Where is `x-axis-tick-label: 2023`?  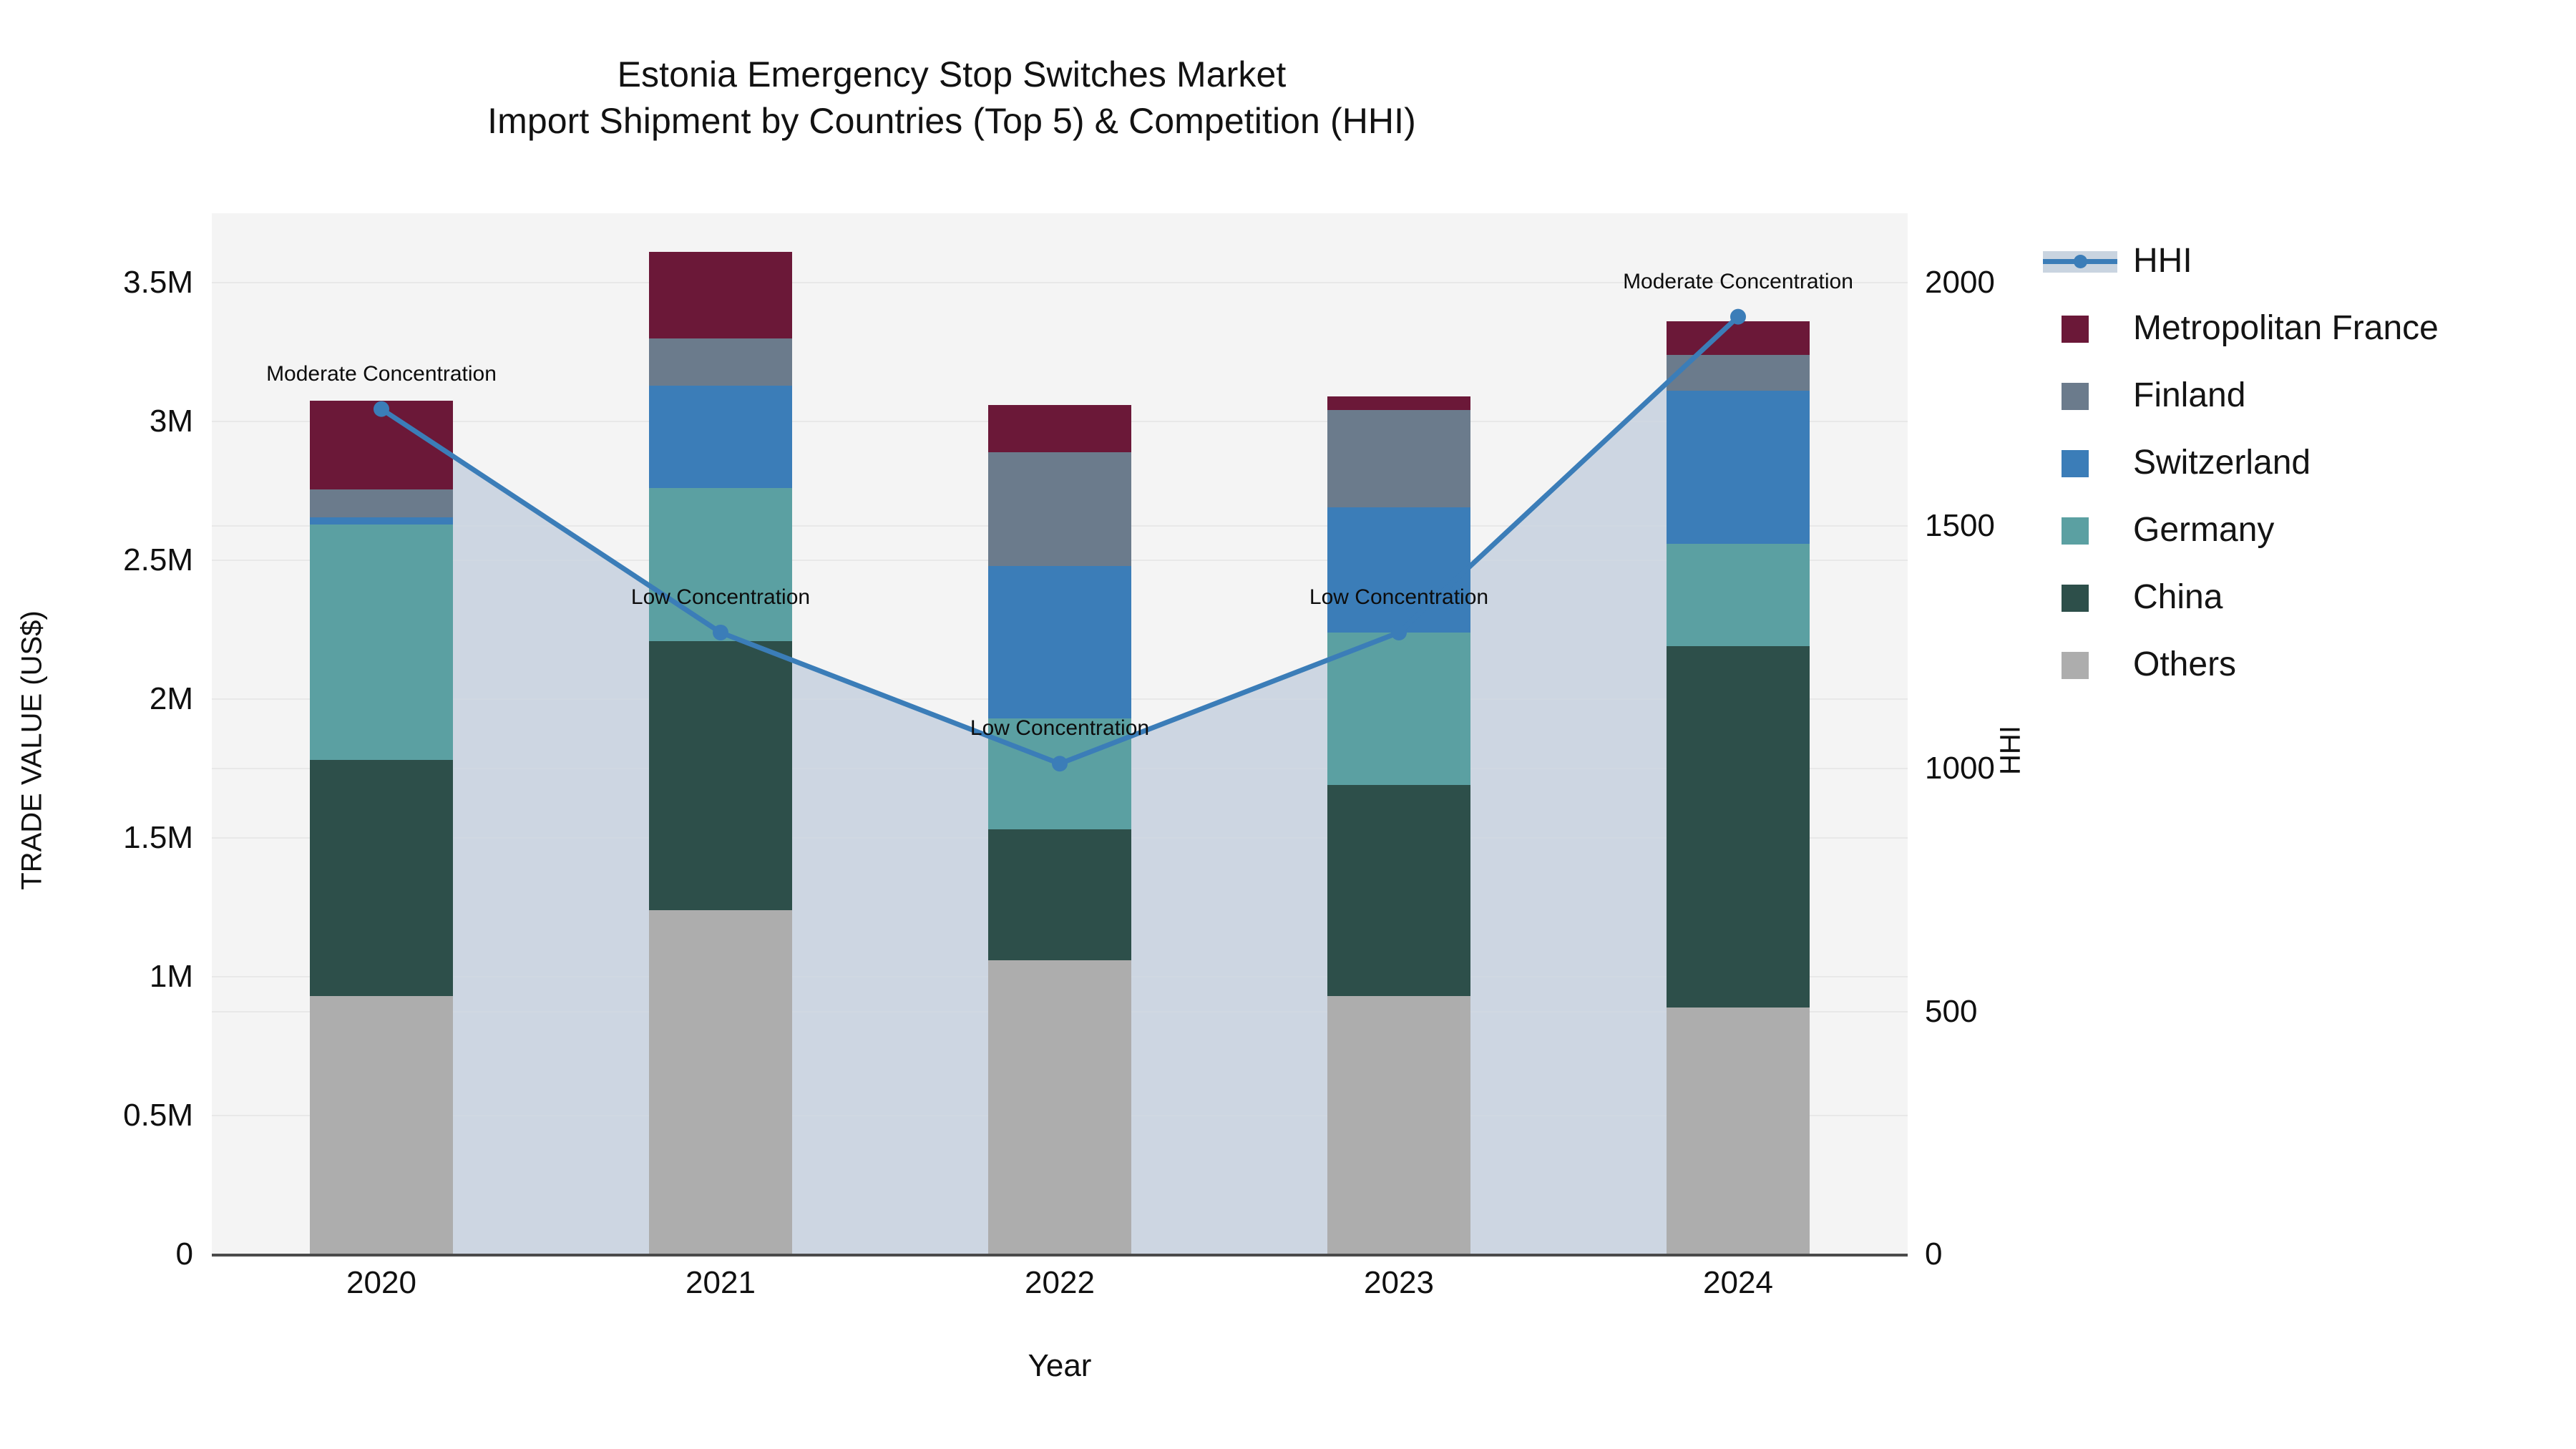 x-axis-tick-label: 2023 is located at coordinates (1399, 1282).